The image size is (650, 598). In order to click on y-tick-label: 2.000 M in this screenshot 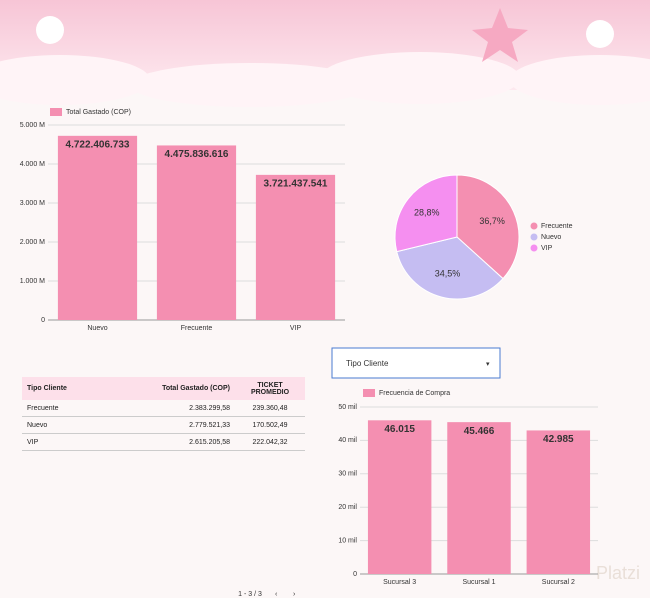, I will do `click(32, 242)`.